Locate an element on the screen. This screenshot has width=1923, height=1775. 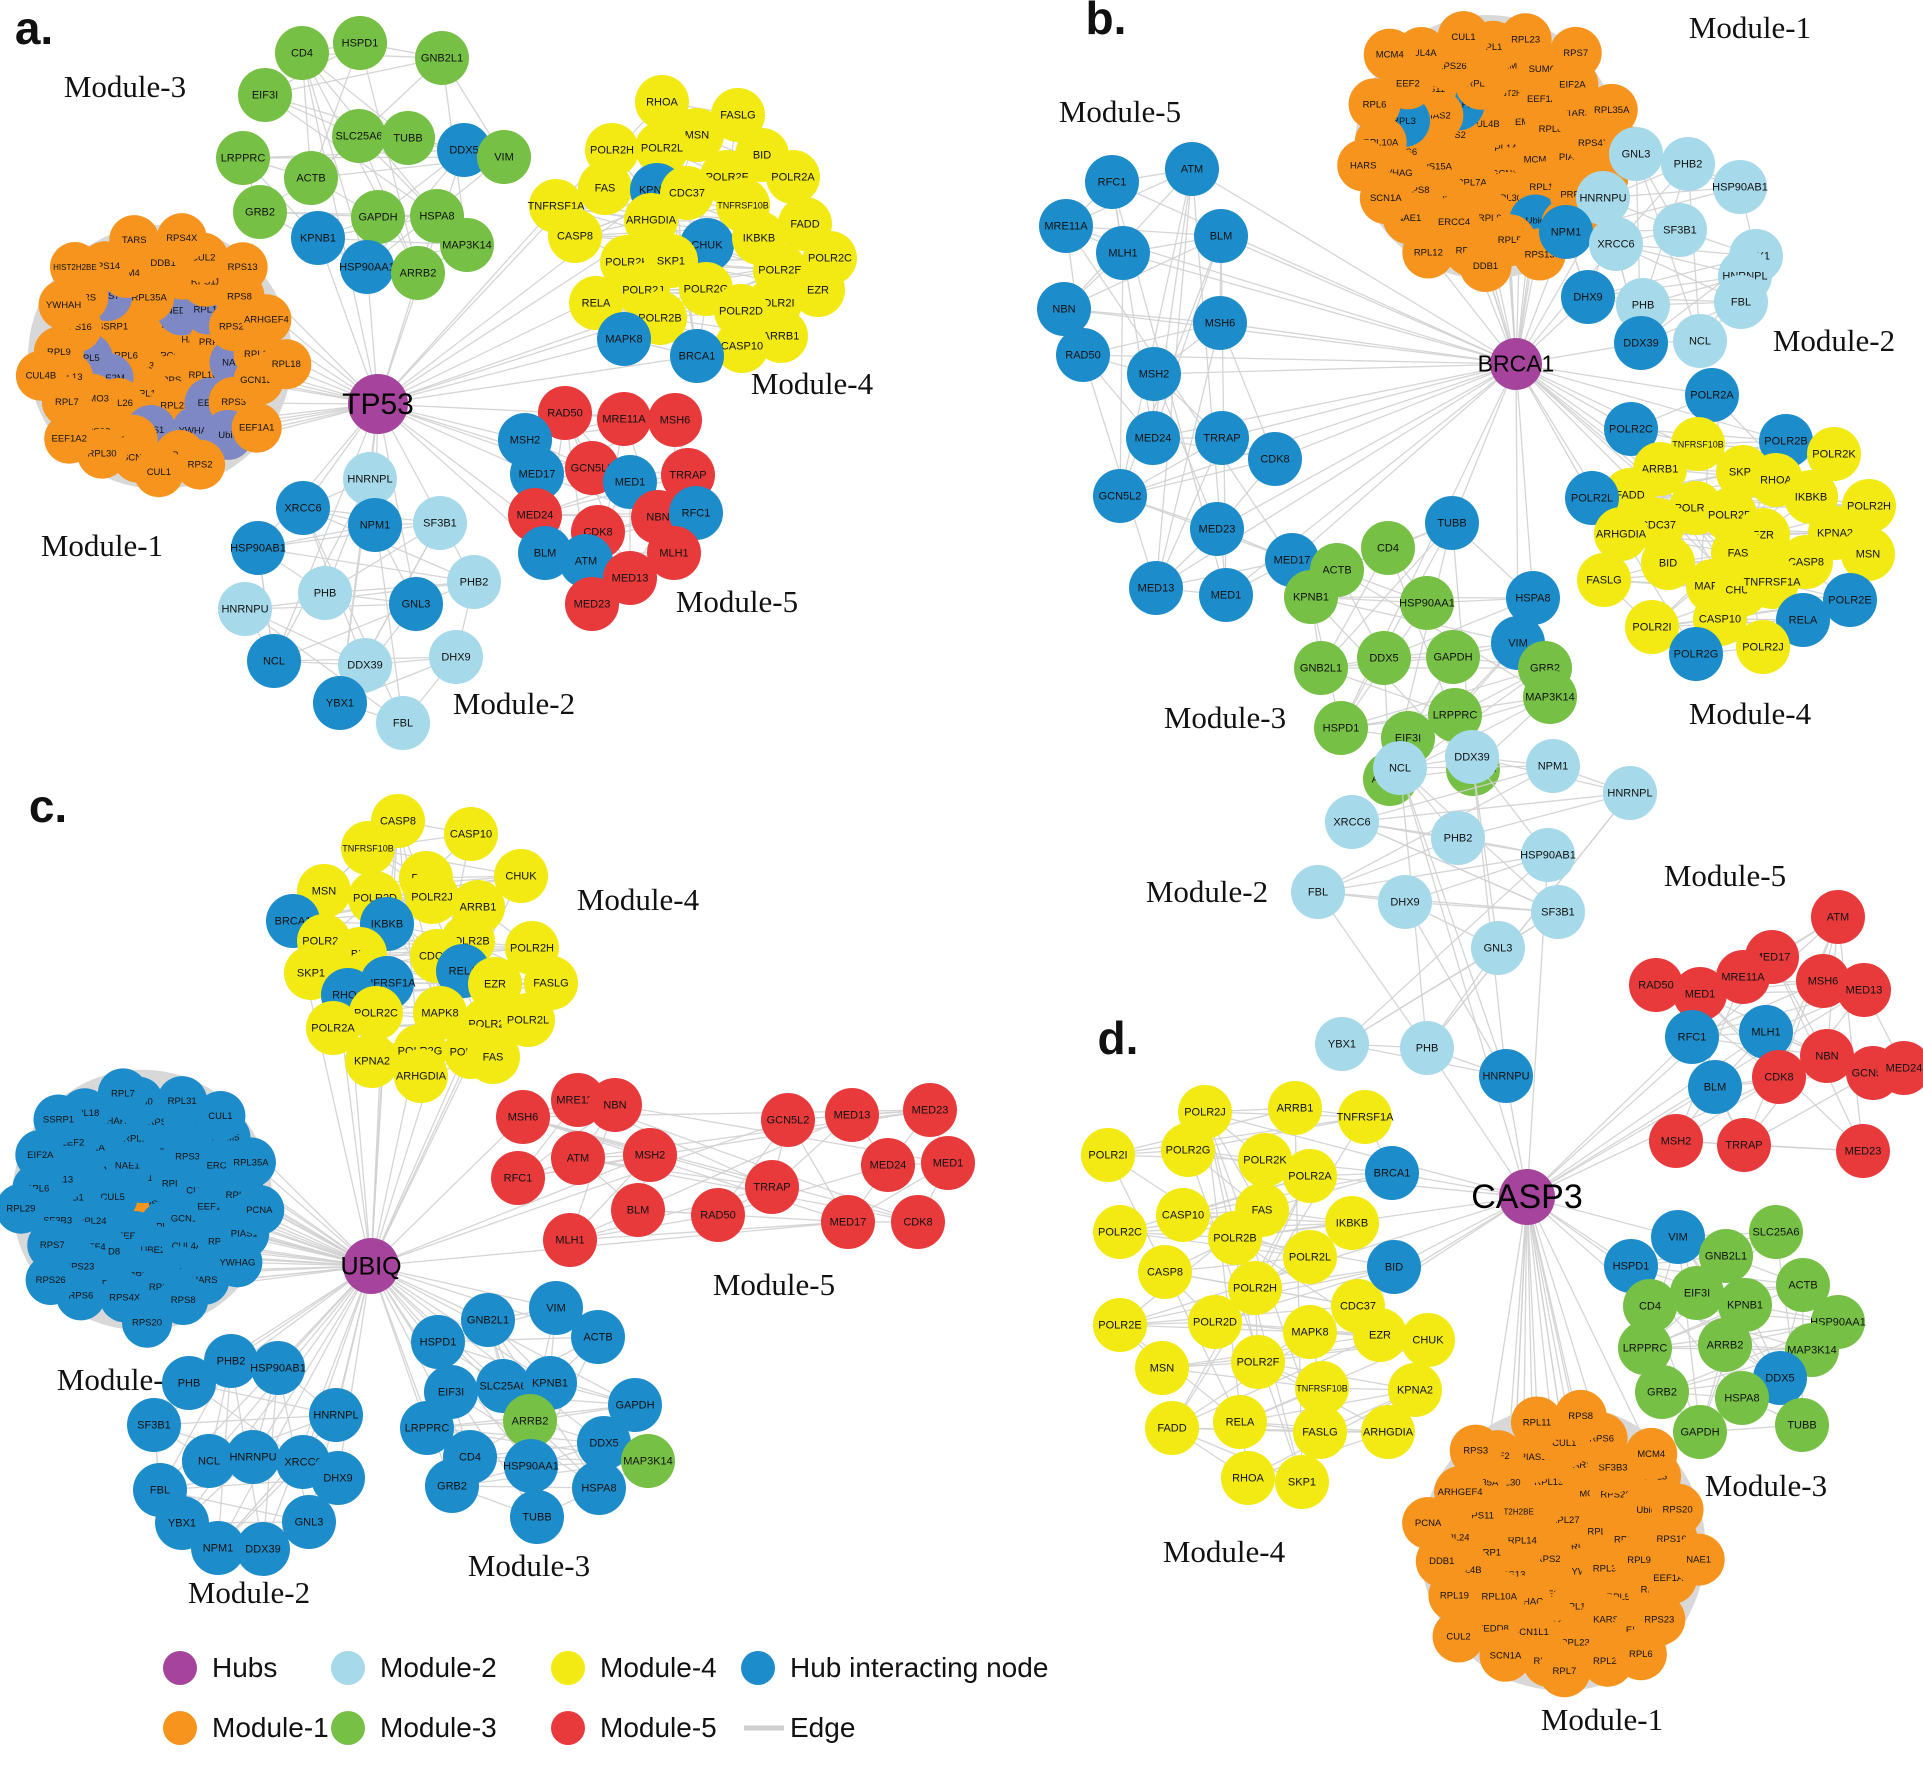
node-RPL35A is located at coordinates (250, 1162).